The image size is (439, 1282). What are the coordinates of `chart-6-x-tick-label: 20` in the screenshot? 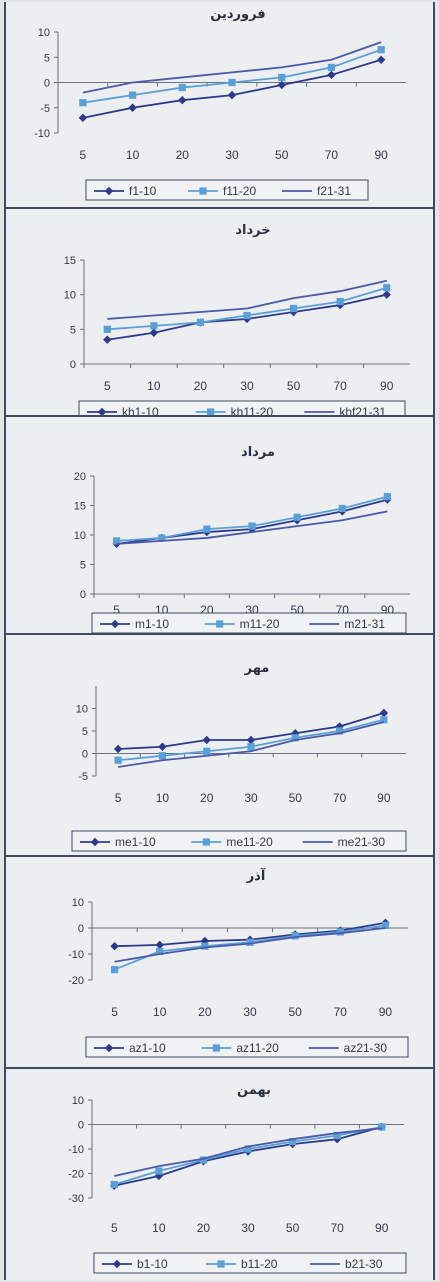 It's located at (204, 1228).